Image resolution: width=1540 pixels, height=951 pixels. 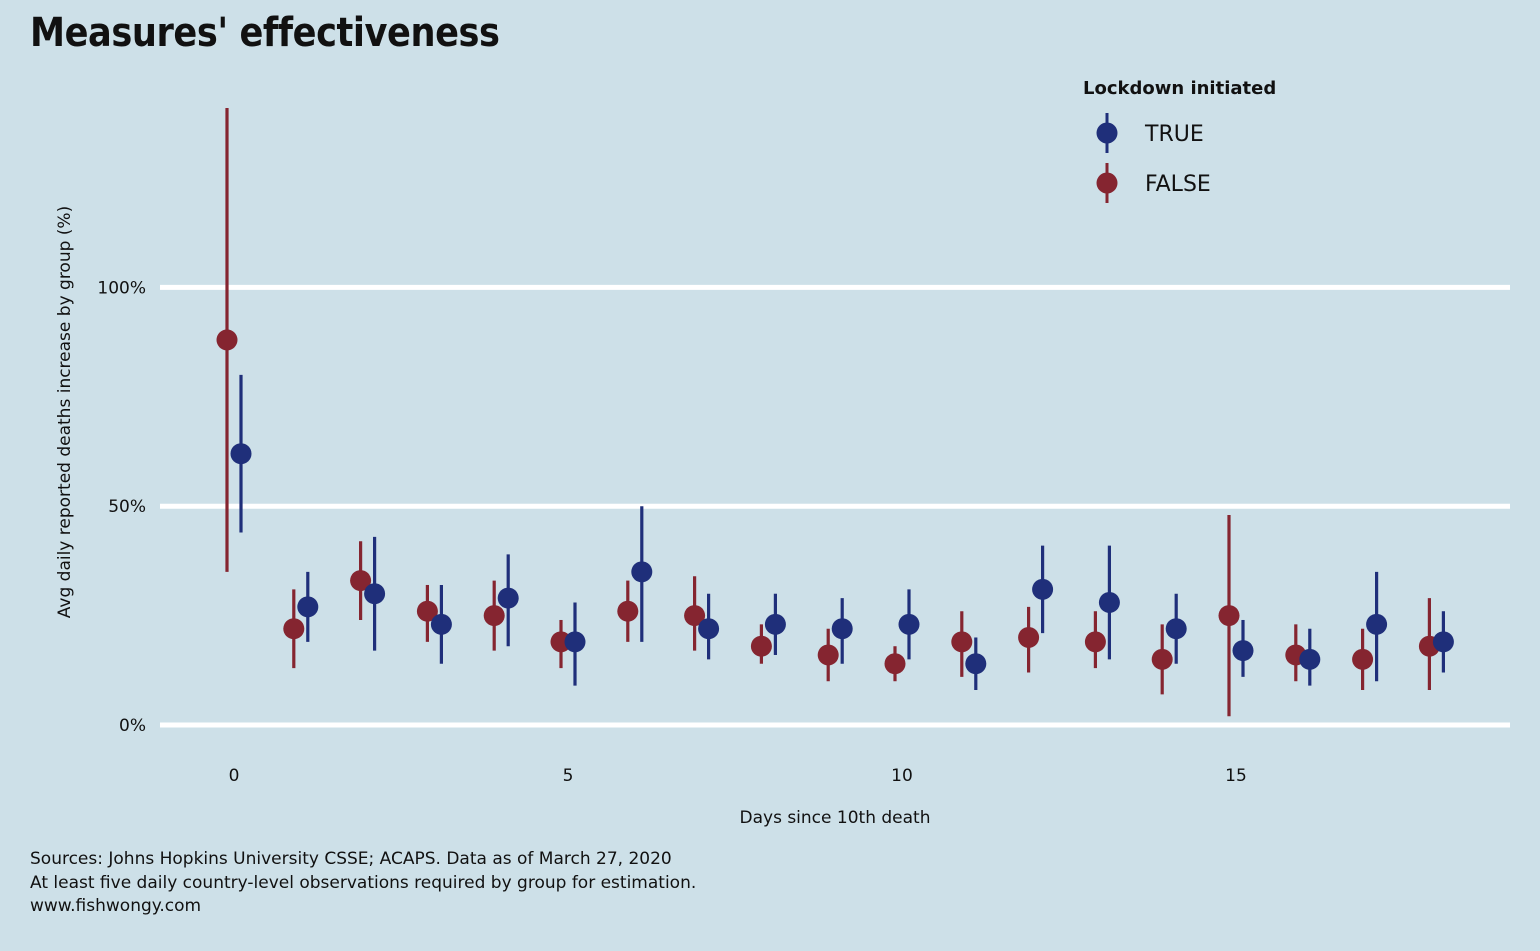 What do you see at coordinates (1178, 184) in the screenshot?
I see `legend-label: FALSE` at bounding box center [1178, 184].